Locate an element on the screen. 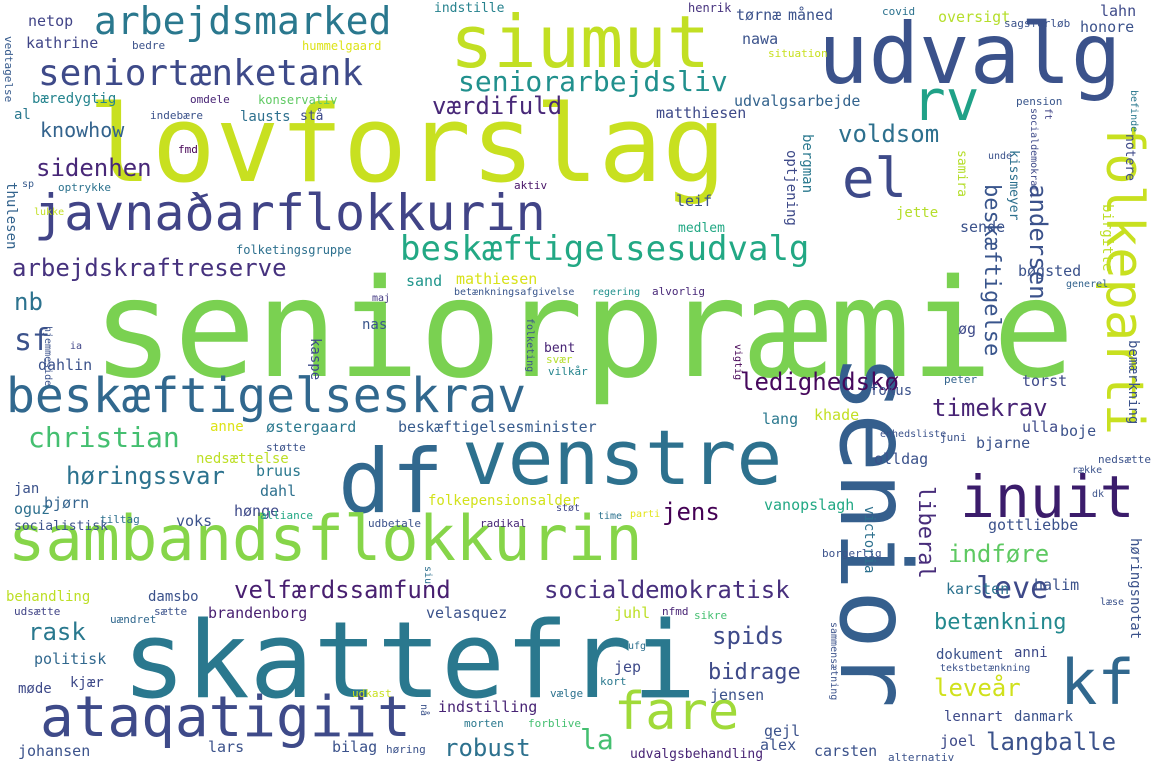 Image resolution: width=1155 pixels, height=770 pixels. word-staa: stå is located at coordinates (312, 116).